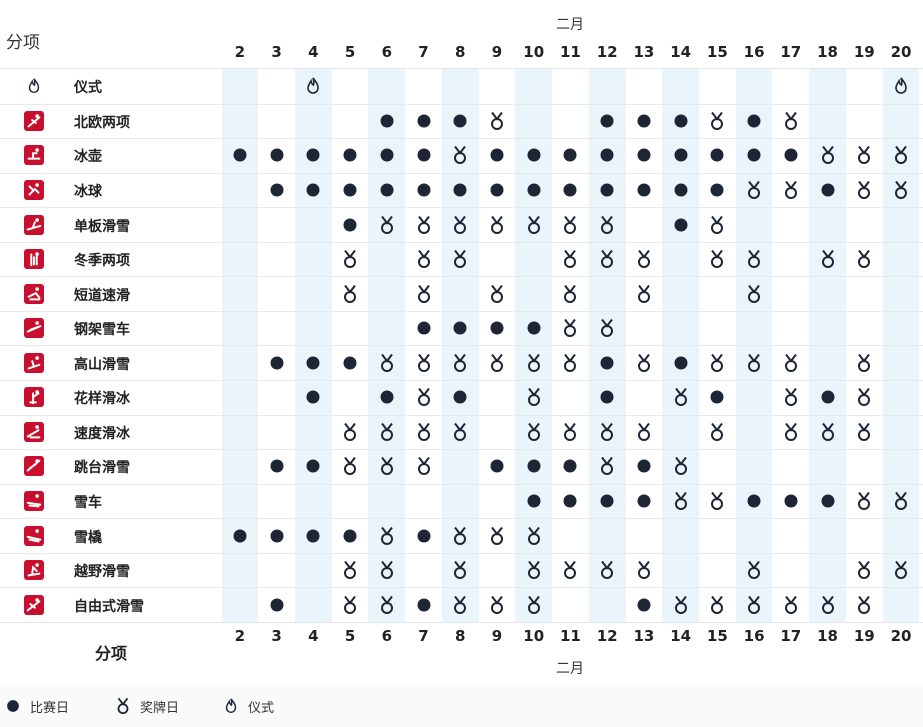 This screenshot has width=923, height=727. What do you see at coordinates (102, 261) in the screenshot?
I see `sport-label: 冬季两项` at bounding box center [102, 261].